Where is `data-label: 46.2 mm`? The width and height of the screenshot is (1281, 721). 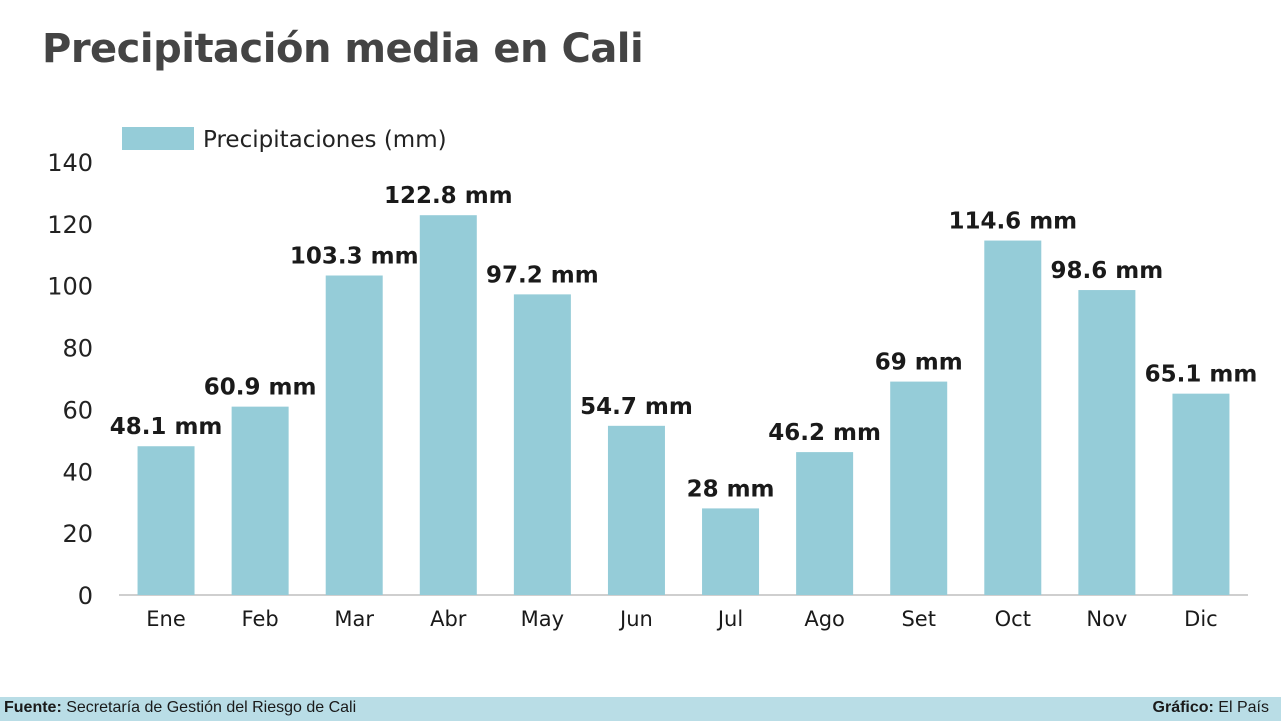
data-label: 46.2 mm is located at coordinates (824, 433).